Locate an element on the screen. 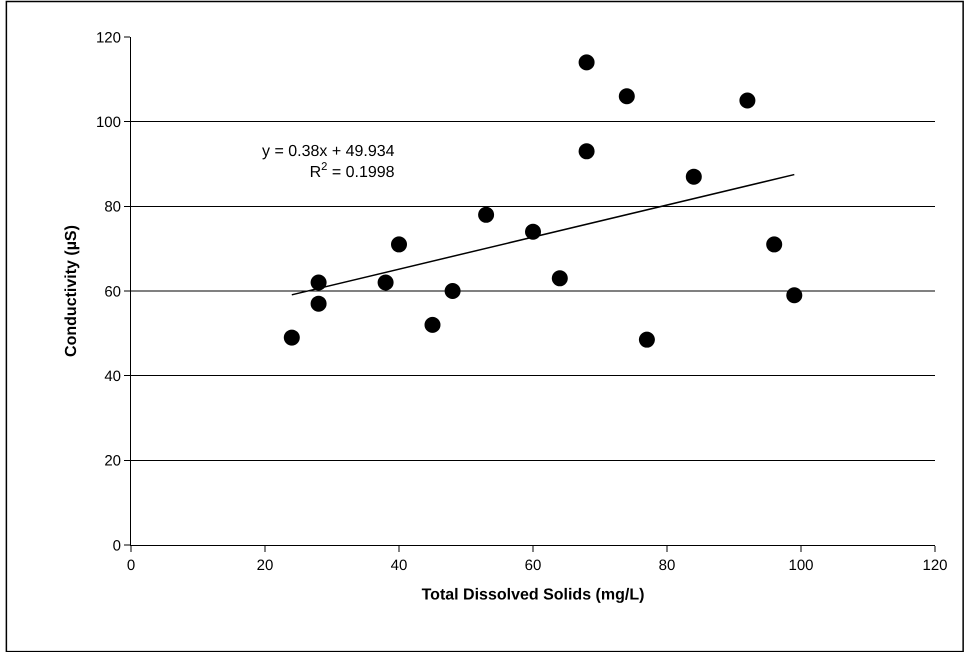 This screenshot has height=652, width=967. y-tick-label: 100 is located at coordinates (108, 122).